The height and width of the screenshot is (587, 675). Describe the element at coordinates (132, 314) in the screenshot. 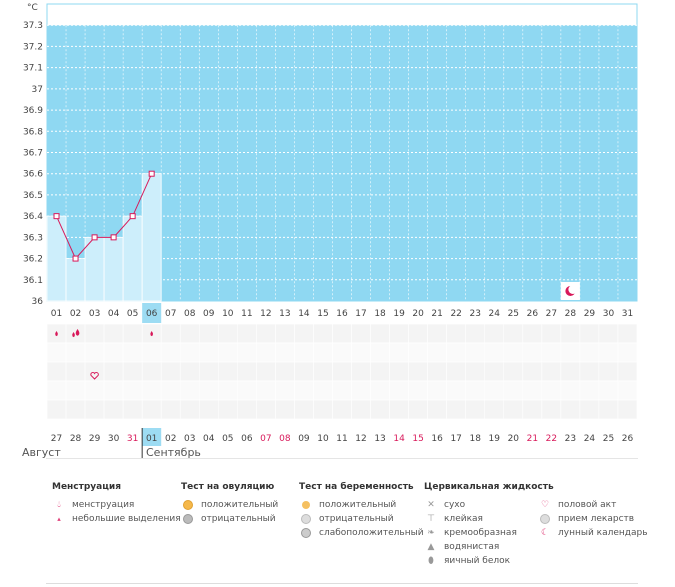

I see `x-tick-label: 05` at that location.